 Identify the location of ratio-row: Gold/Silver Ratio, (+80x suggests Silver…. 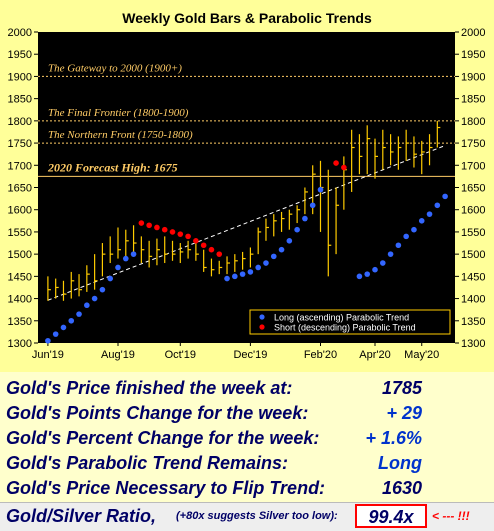
(247, 516).